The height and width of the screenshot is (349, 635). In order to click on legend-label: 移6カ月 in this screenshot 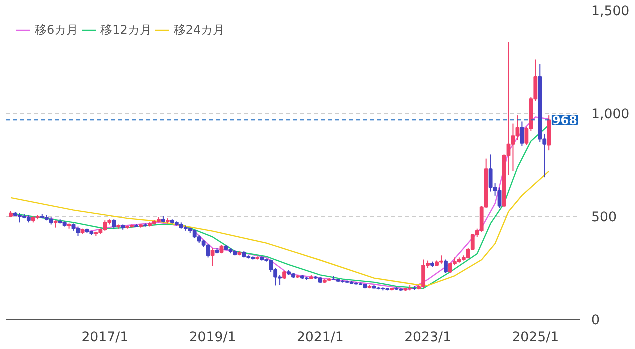, I will do `click(57, 30)`.